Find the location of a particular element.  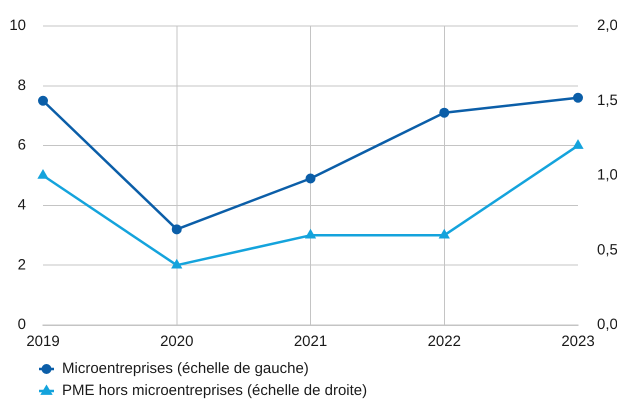

y-tick-label: 2 is located at coordinates (22, 265).